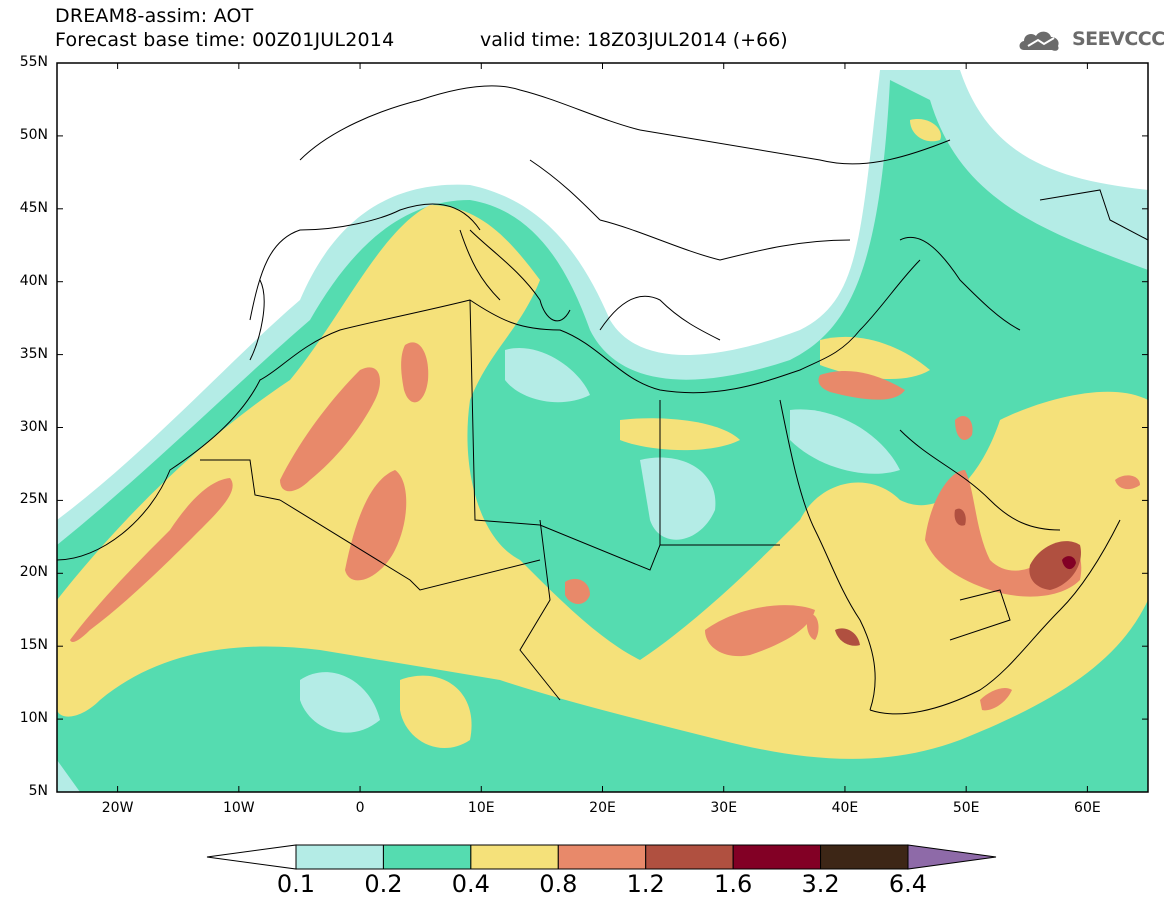 The image size is (1165, 905). I want to click on colorbar-label: 0.2, so click(383, 884).